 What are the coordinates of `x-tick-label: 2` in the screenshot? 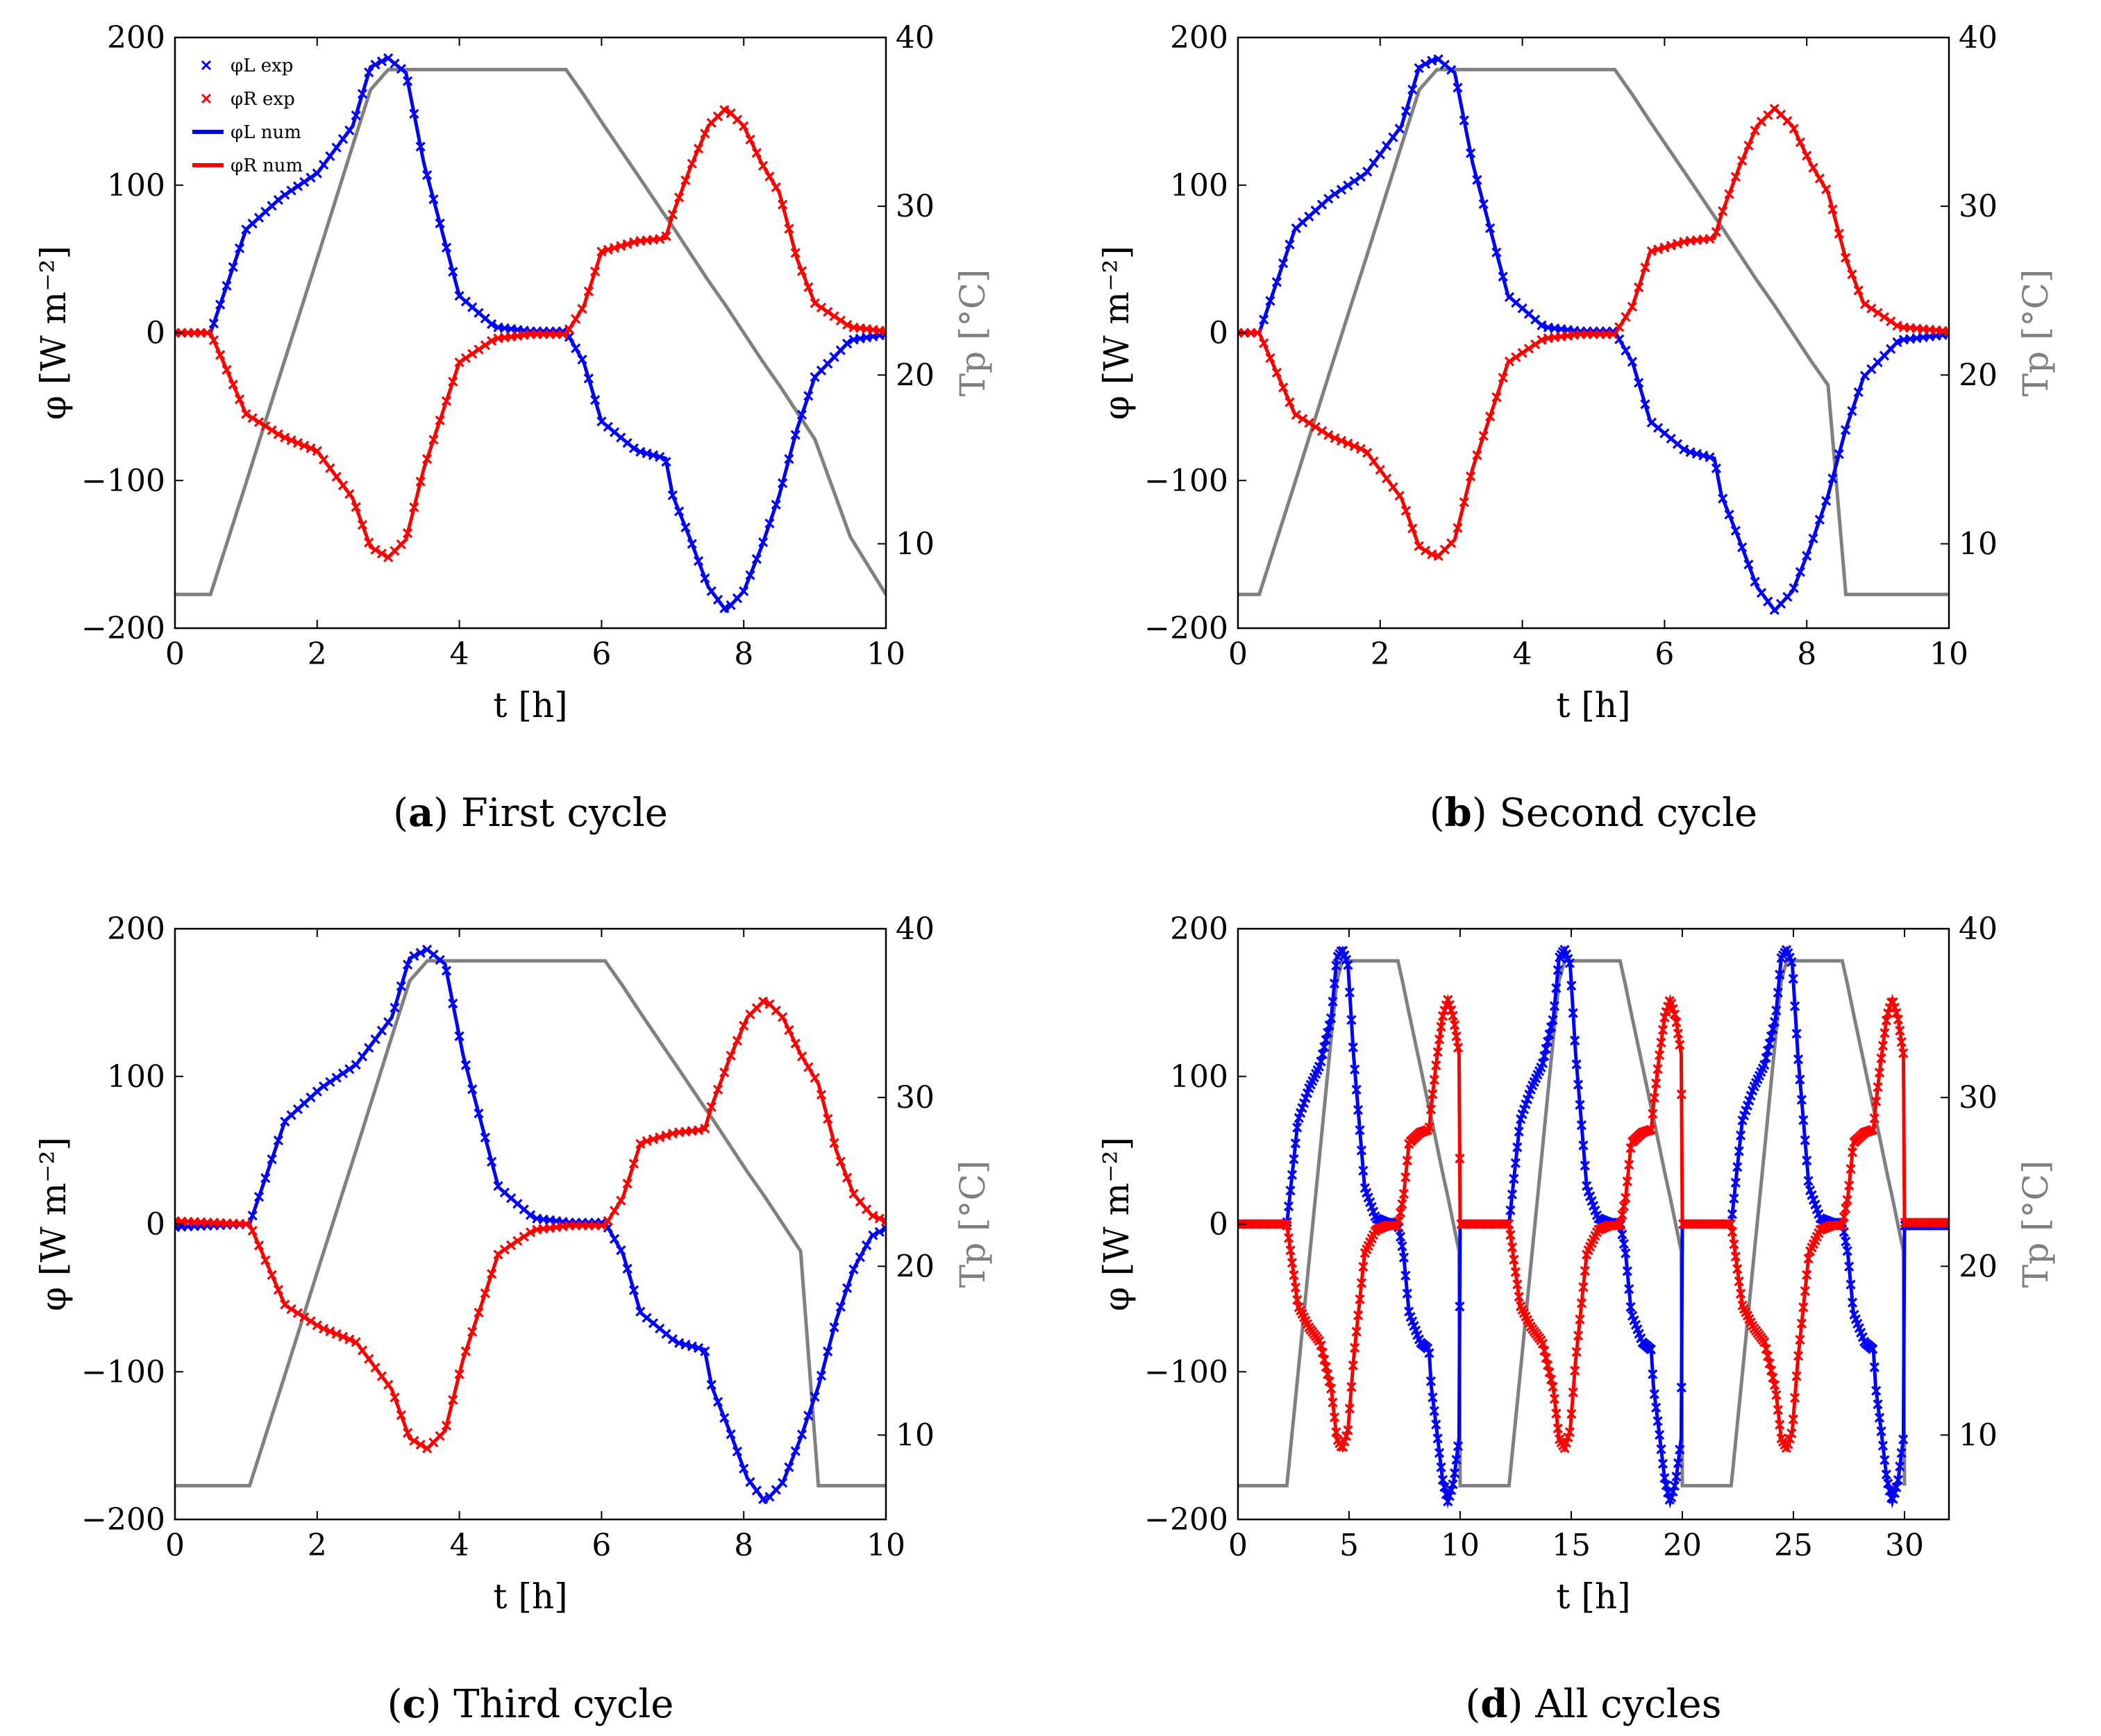 It's located at (317, 1545).